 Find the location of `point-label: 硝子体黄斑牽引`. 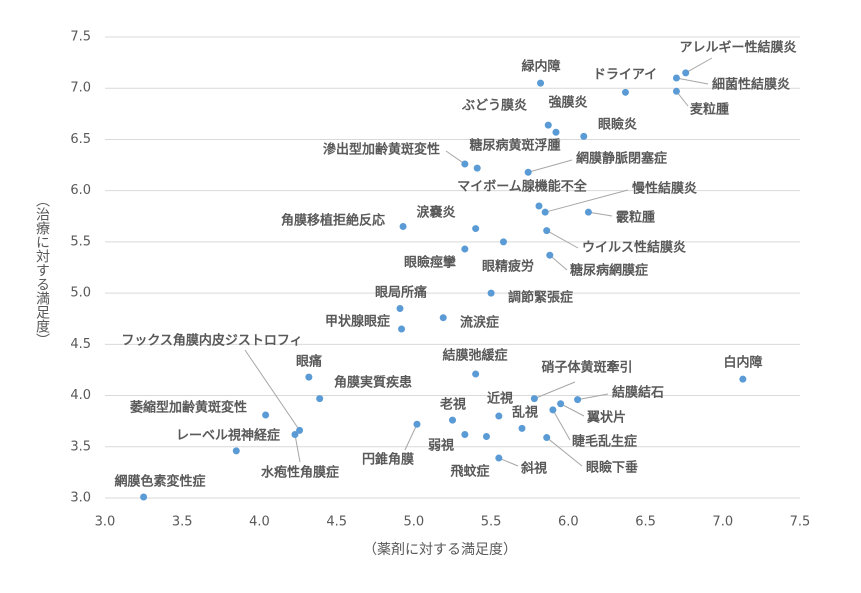

point-label: 硝子体黄斑牽引 is located at coordinates (586, 368).